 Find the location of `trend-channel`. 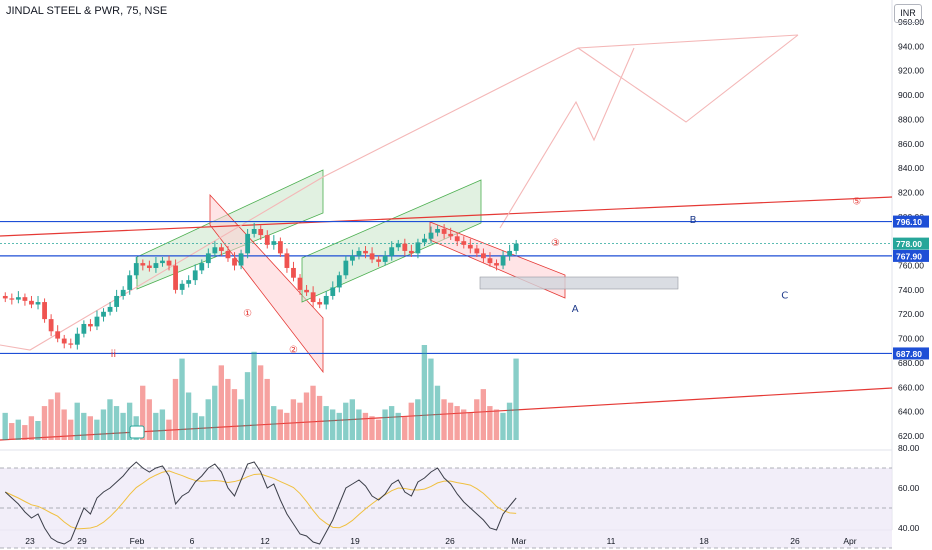

trend-channel is located at coordinates (266, 283).